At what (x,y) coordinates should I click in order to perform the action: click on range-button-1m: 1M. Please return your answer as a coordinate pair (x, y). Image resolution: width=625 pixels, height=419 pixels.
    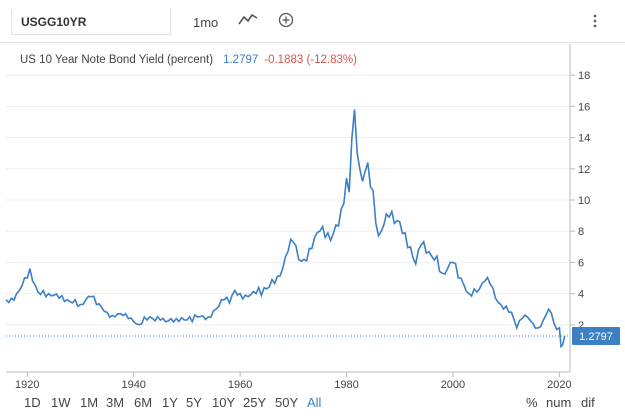
    Looking at the image, I should click on (89, 402).